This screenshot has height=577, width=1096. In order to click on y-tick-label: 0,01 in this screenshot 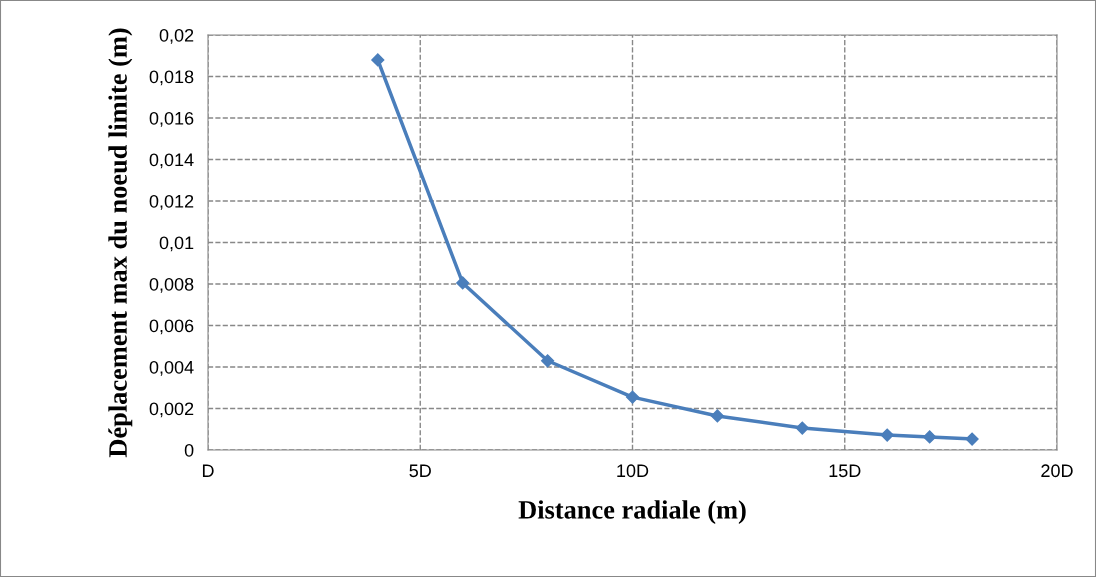, I will do `click(176, 244)`.